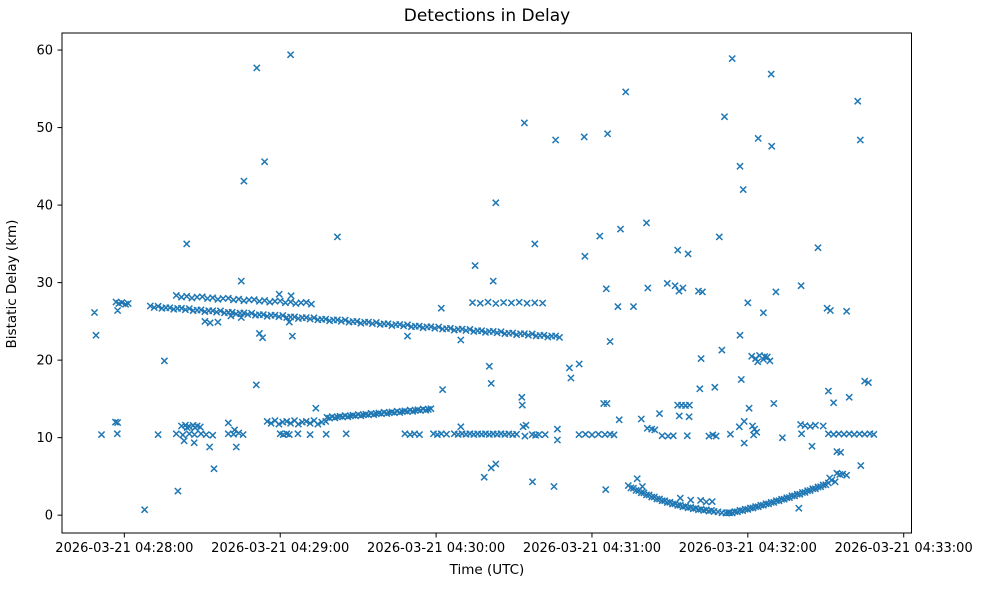 Image resolution: width=989 pixels, height=590 pixels. What do you see at coordinates (592, 548) in the screenshot?
I see `x-tick-label: 2026-03-21 04:31:00` at bounding box center [592, 548].